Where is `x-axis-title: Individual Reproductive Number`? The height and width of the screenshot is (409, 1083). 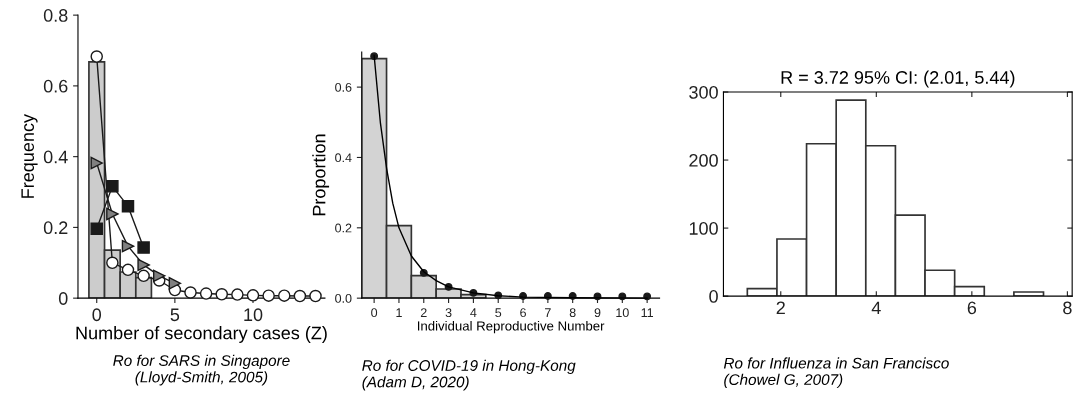 x-axis-title: Individual Reproductive Number is located at coordinates (511, 327).